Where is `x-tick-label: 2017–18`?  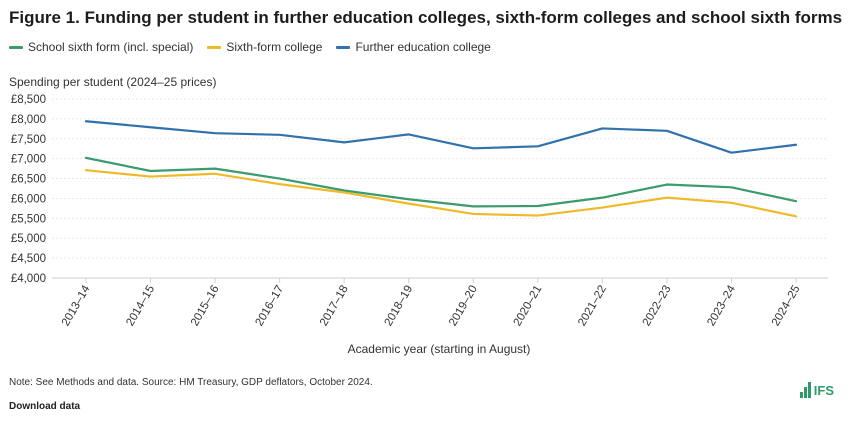
x-tick-label: 2017–18 is located at coordinates (334, 306).